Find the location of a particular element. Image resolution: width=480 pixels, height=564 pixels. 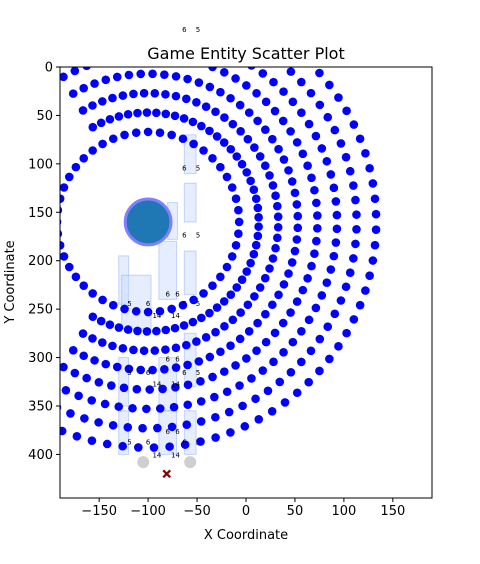

x-tick-label: −50 is located at coordinates (196, 511).